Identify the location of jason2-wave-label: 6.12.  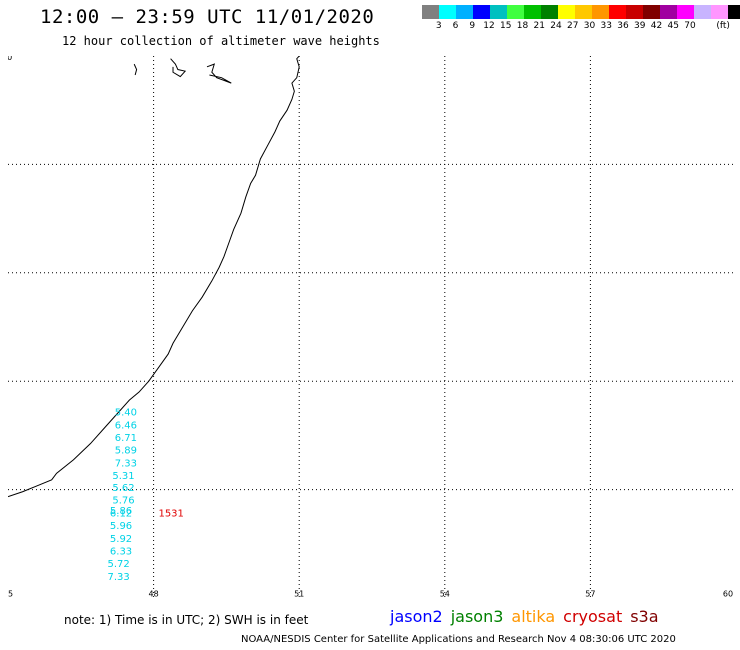
(121, 514).